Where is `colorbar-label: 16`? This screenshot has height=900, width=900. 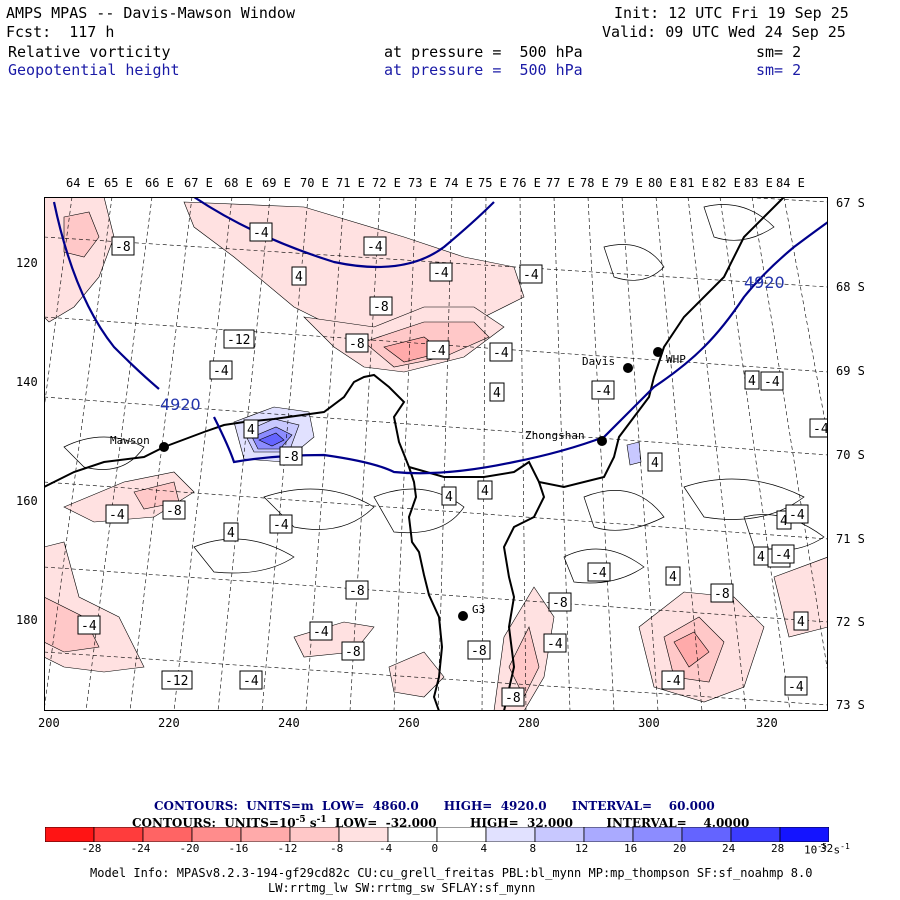
colorbar-label: 16 is located at coordinates (631, 848).